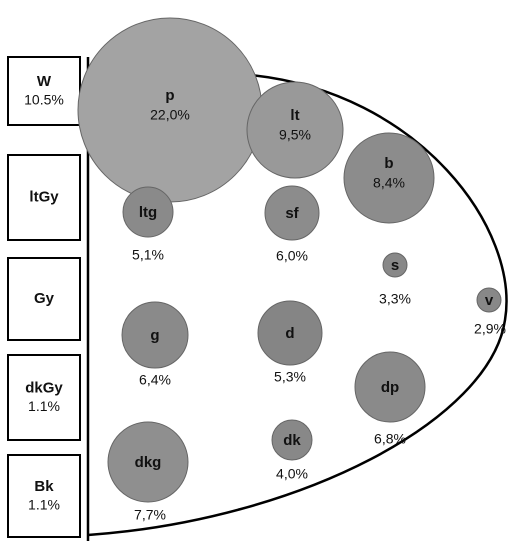 This screenshot has height=541, width=513. Describe the element at coordinates (292, 256) in the screenshot. I see `node-percent: 6,0%` at that location.